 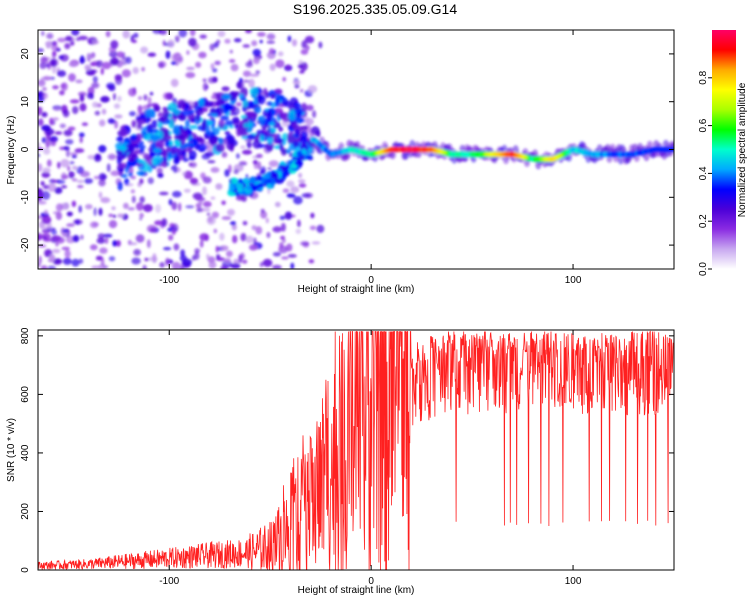 I want to click on chart-title: S196.2025.335.05.09.G14, so click(x=375, y=9).